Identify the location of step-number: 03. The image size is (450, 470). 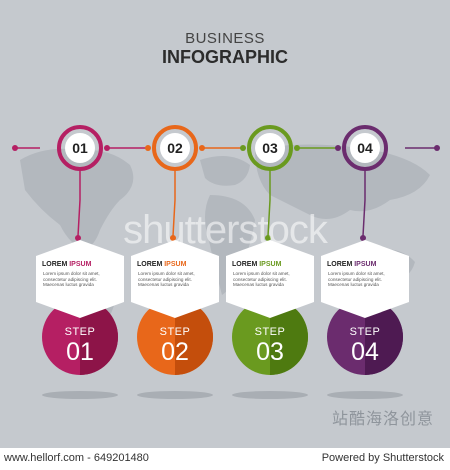
(270, 148).